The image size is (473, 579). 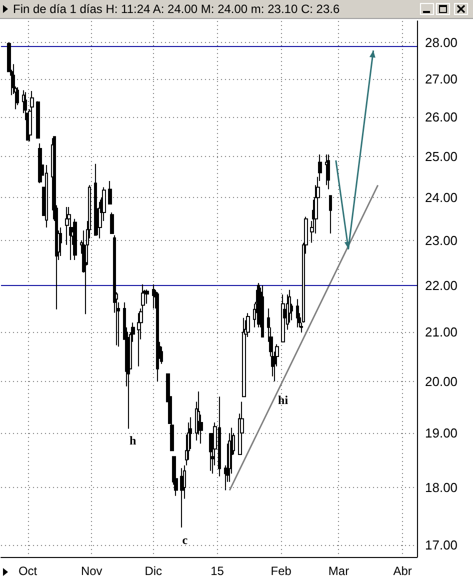 I want to click on y-tick-label: 26.00, so click(x=441, y=117).